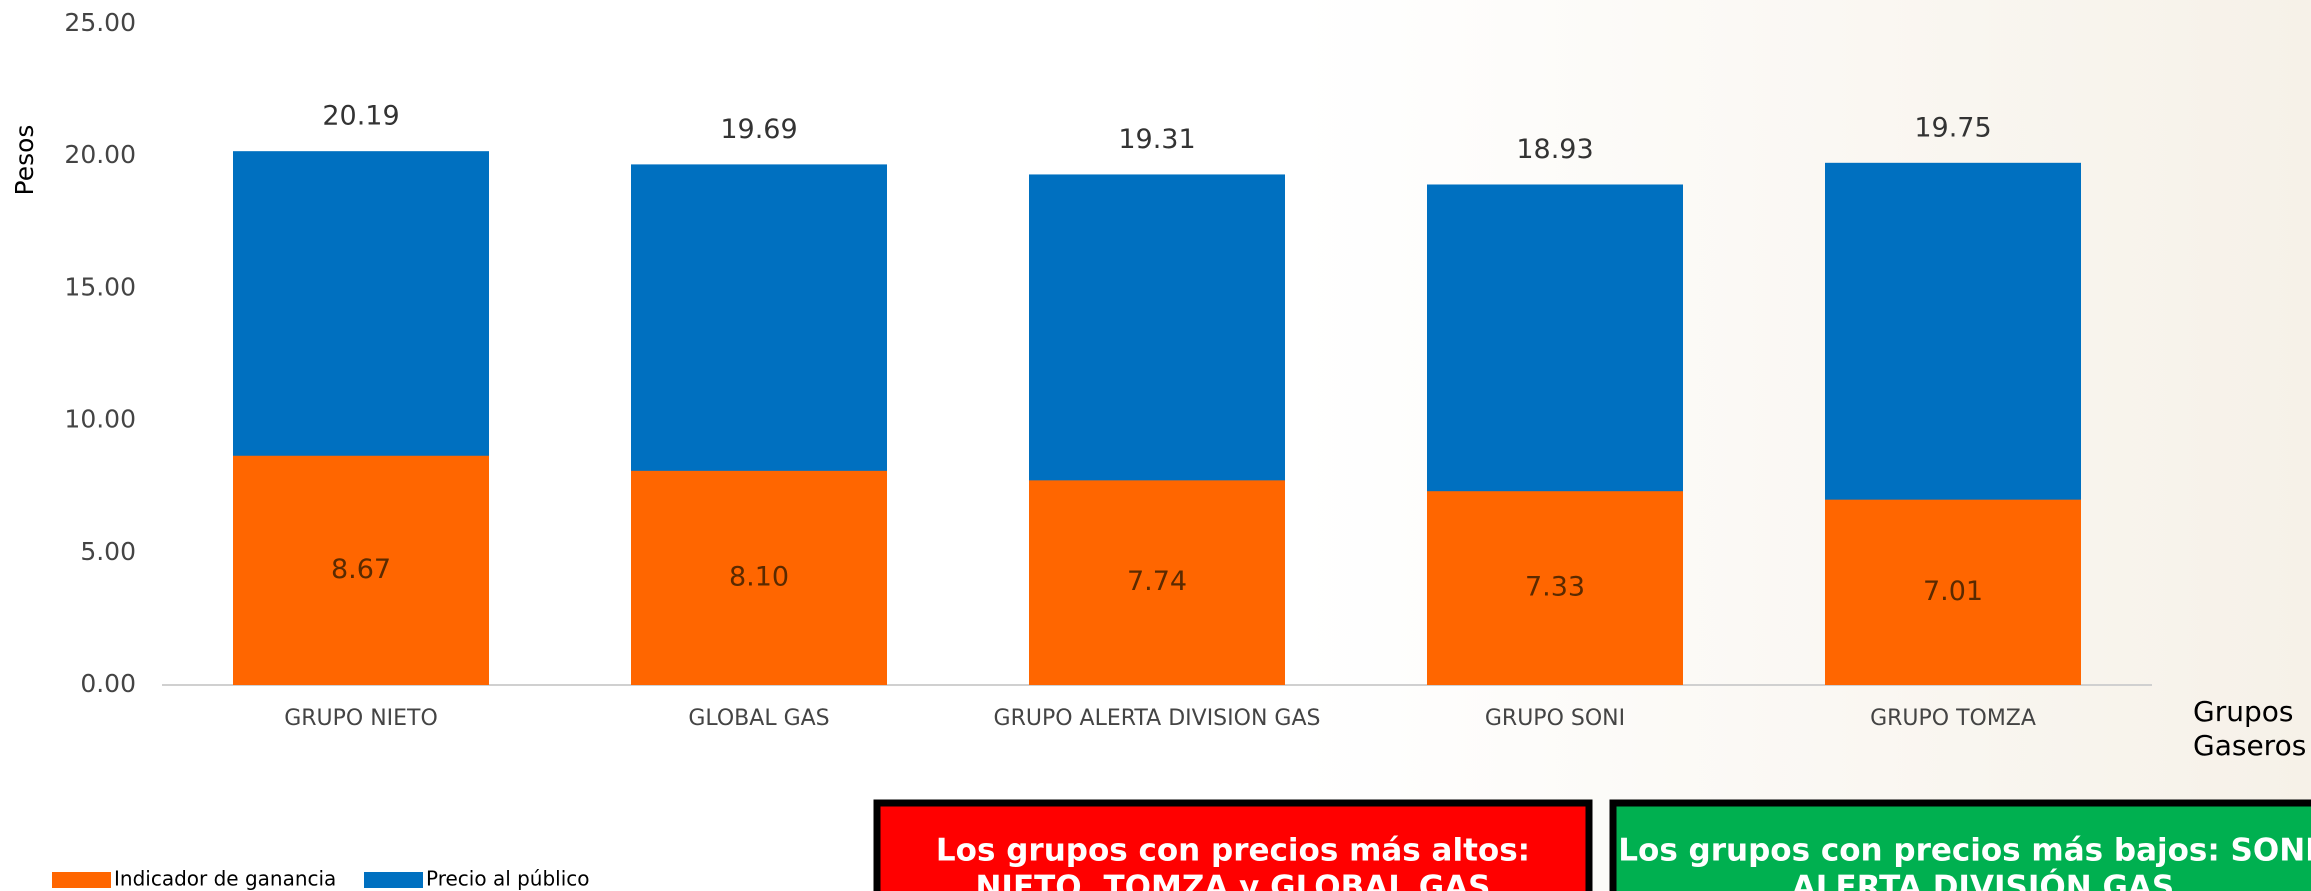 The width and height of the screenshot is (2311, 891). What do you see at coordinates (108, 683) in the screenshot?
I see `y-tick-label: 0.00` at bounding box center [108, 683].